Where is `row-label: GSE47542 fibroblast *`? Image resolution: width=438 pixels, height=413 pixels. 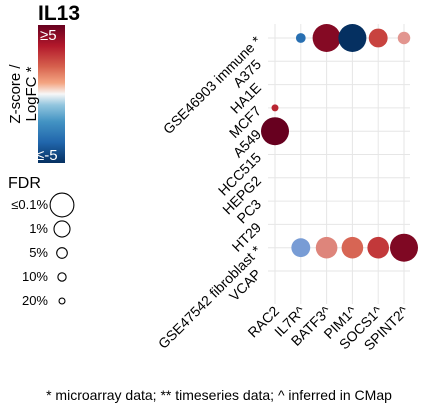
row-label: GSE47542 fibroblast * is located at coordinates (210, 297).